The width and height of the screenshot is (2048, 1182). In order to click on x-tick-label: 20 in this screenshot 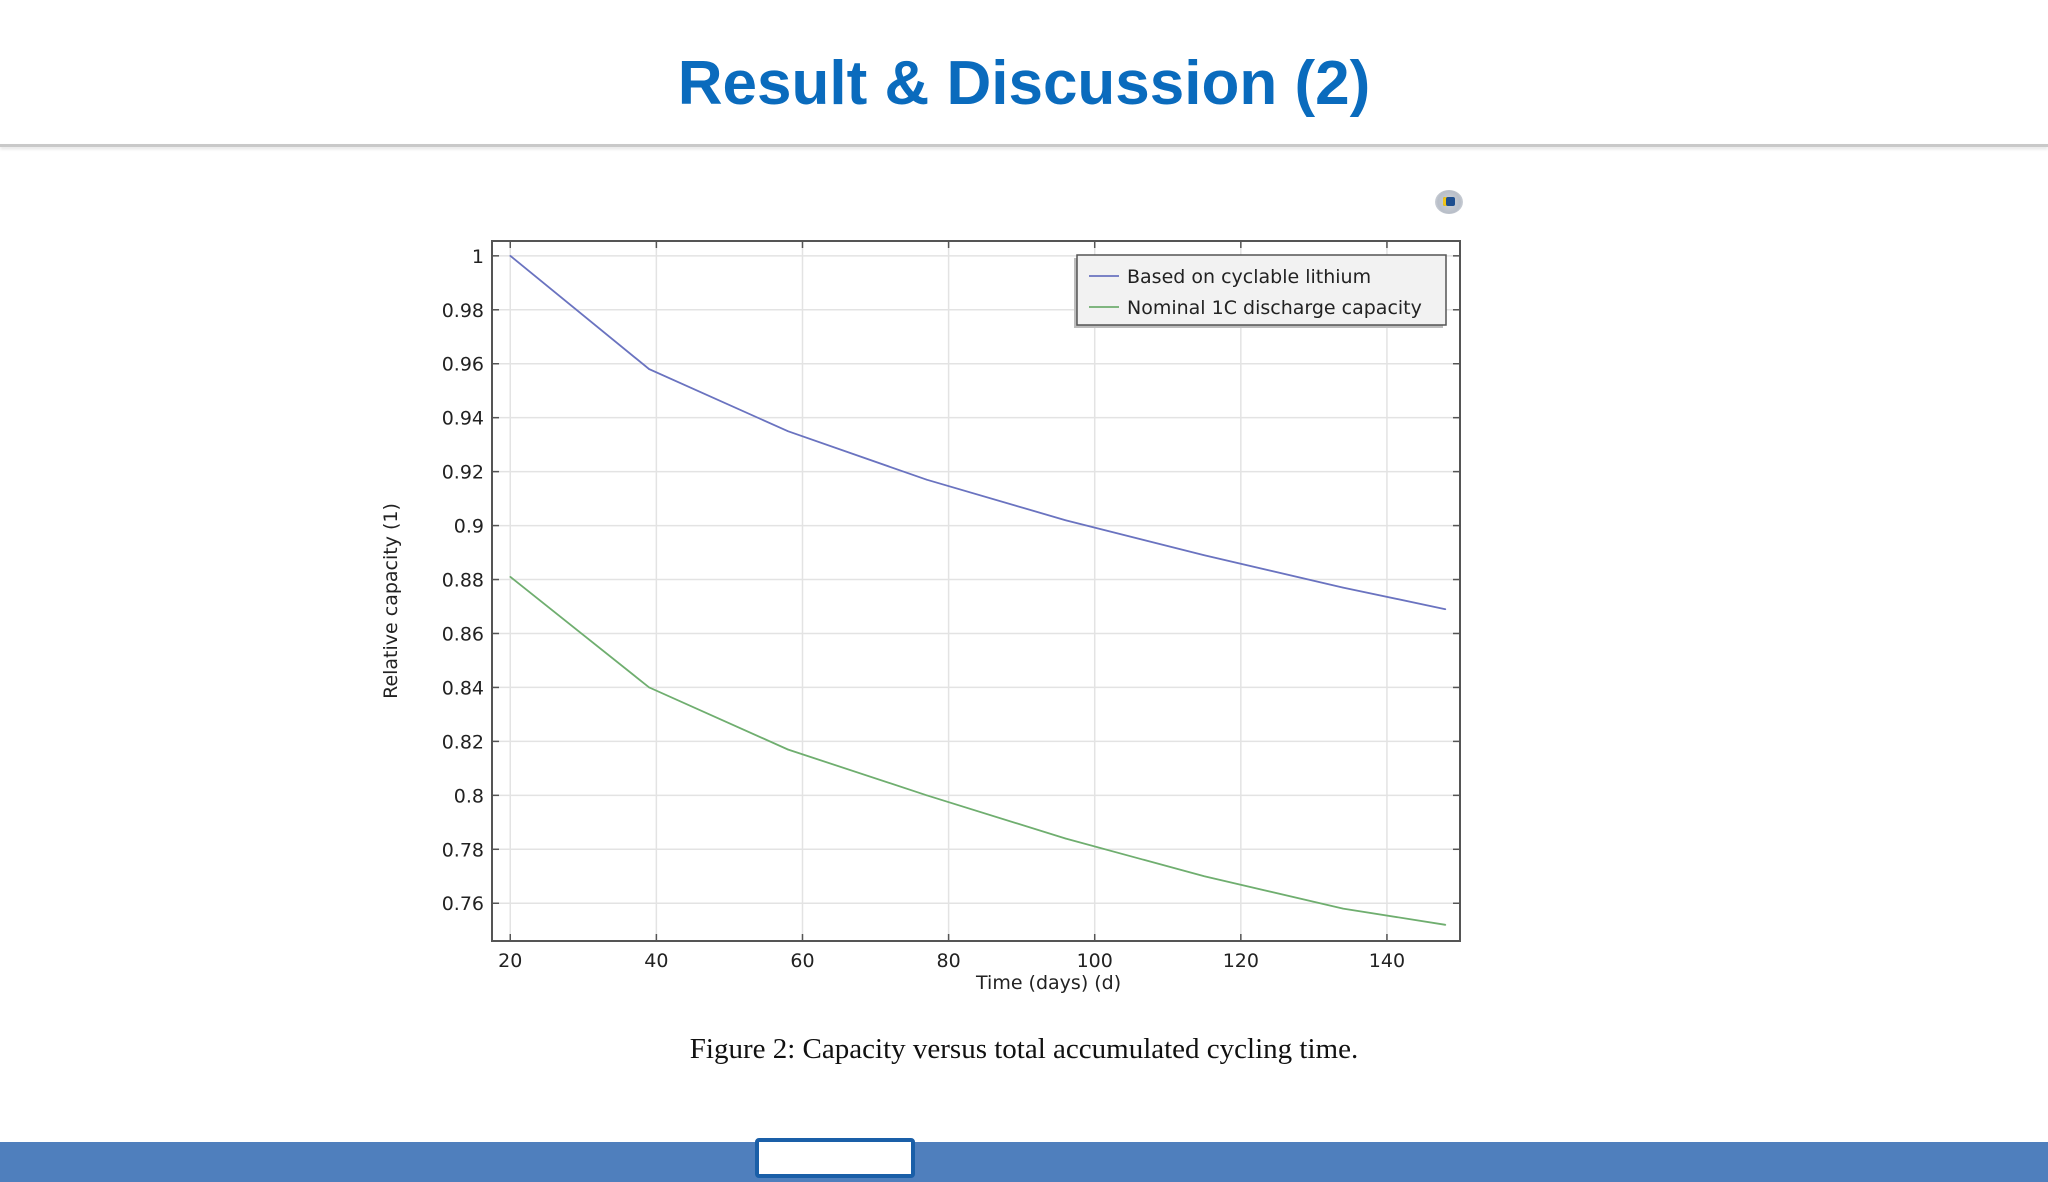, I will do `click(510, 961)`.